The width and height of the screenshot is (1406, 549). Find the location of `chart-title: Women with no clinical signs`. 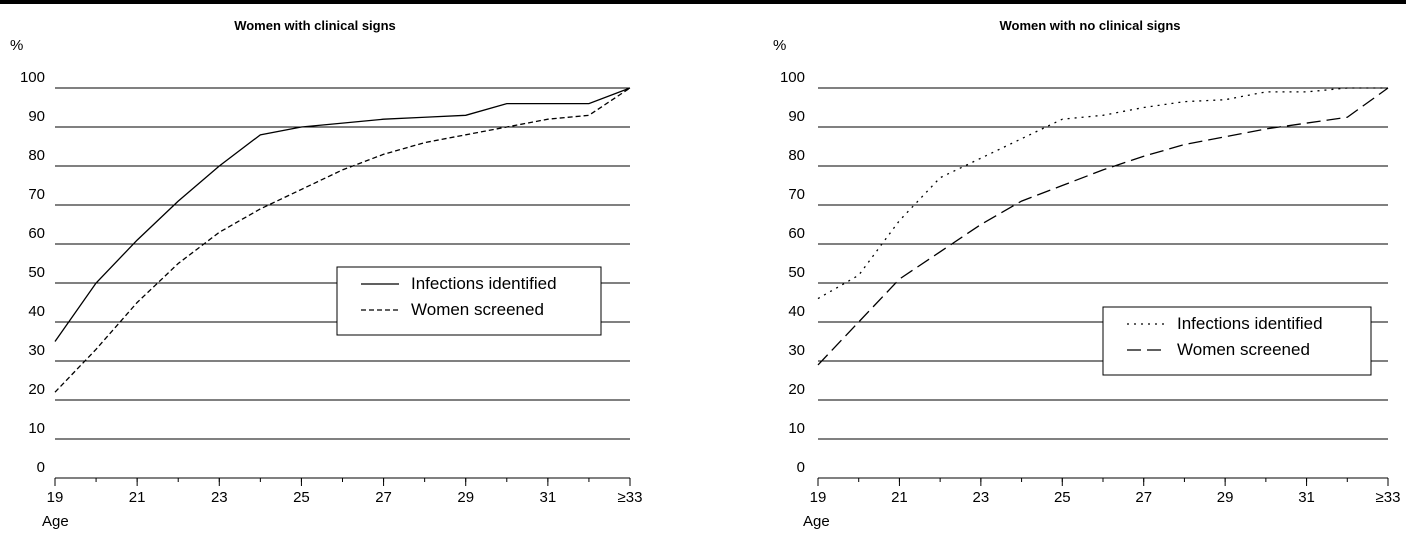

chart-title: Women with no clinical signs is located at coordinates (1089, 25).